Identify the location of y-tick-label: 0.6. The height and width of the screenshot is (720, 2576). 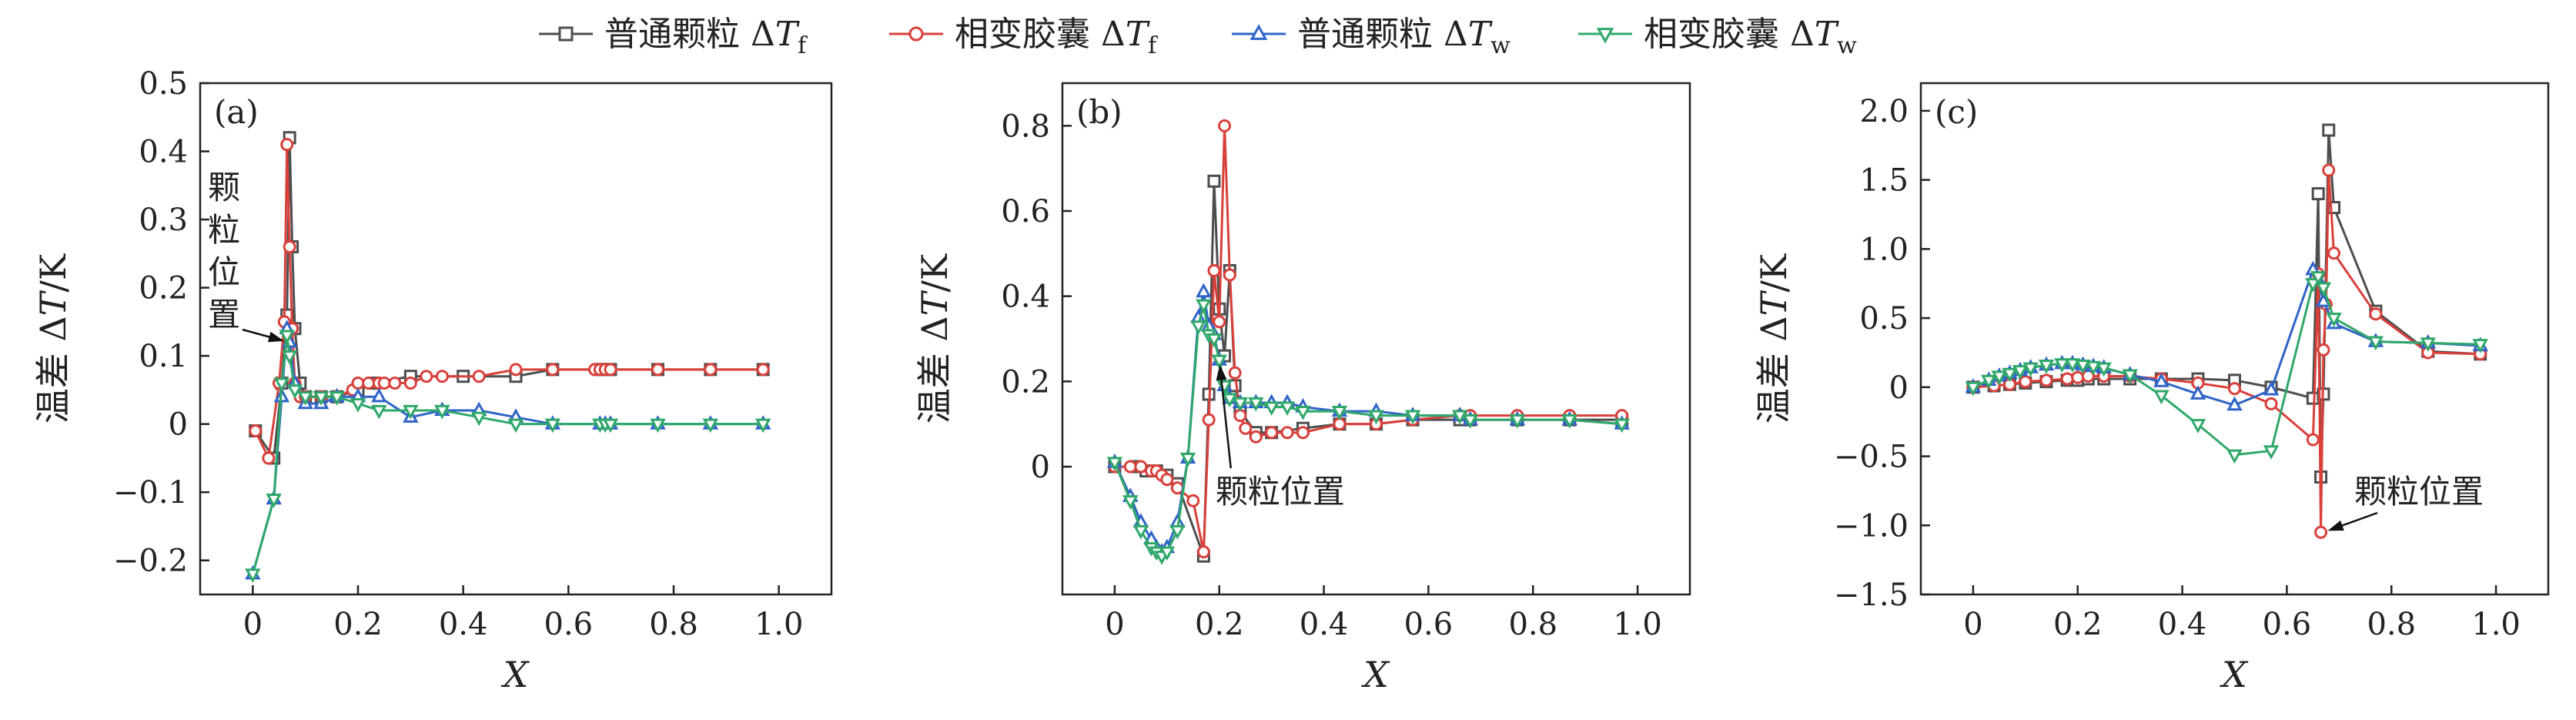
(1026, 211).